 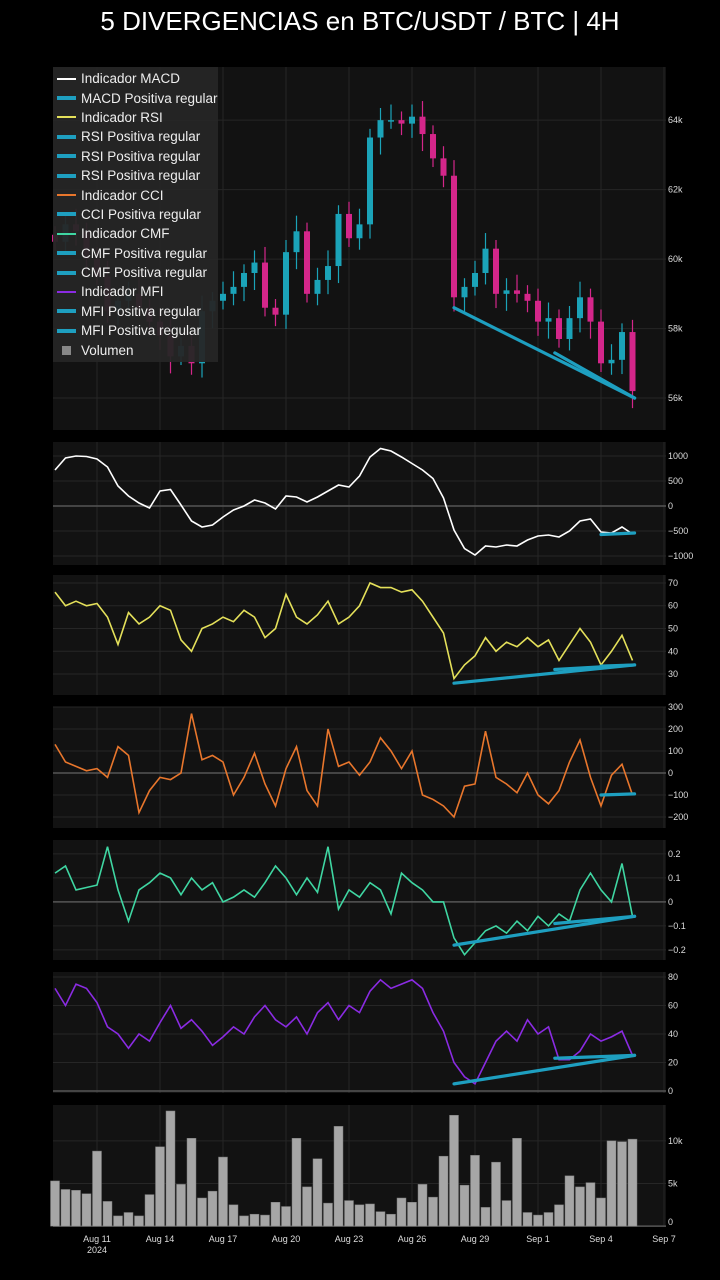 I want to click on legend-item: CCI Positiva regular, so click(x=135, y=214).